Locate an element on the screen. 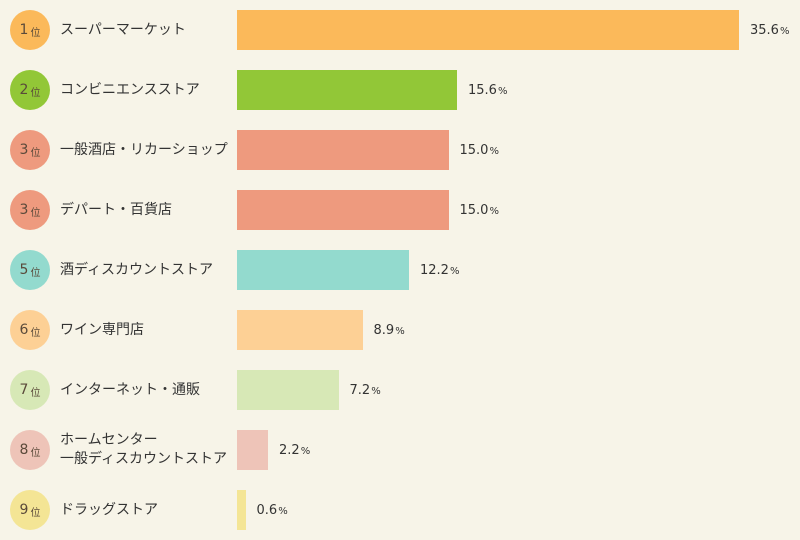 The image size is (800, 540). rank-number: 9 is located at coordinates (24, 510).